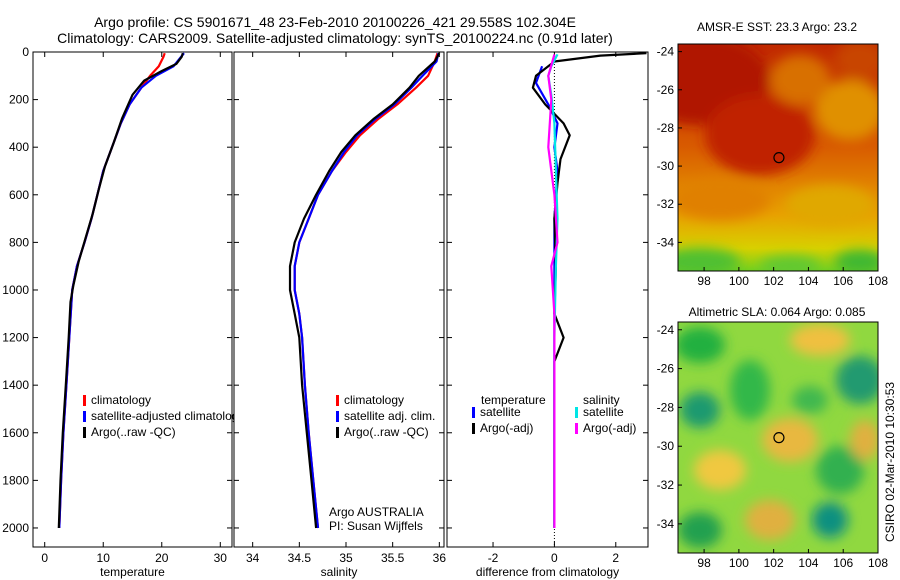  What do you see at coordinates (376, 526) in the screenshot?
I see `float-annotation: PI: Susan Wijffels` at bounding box center [376, 526].